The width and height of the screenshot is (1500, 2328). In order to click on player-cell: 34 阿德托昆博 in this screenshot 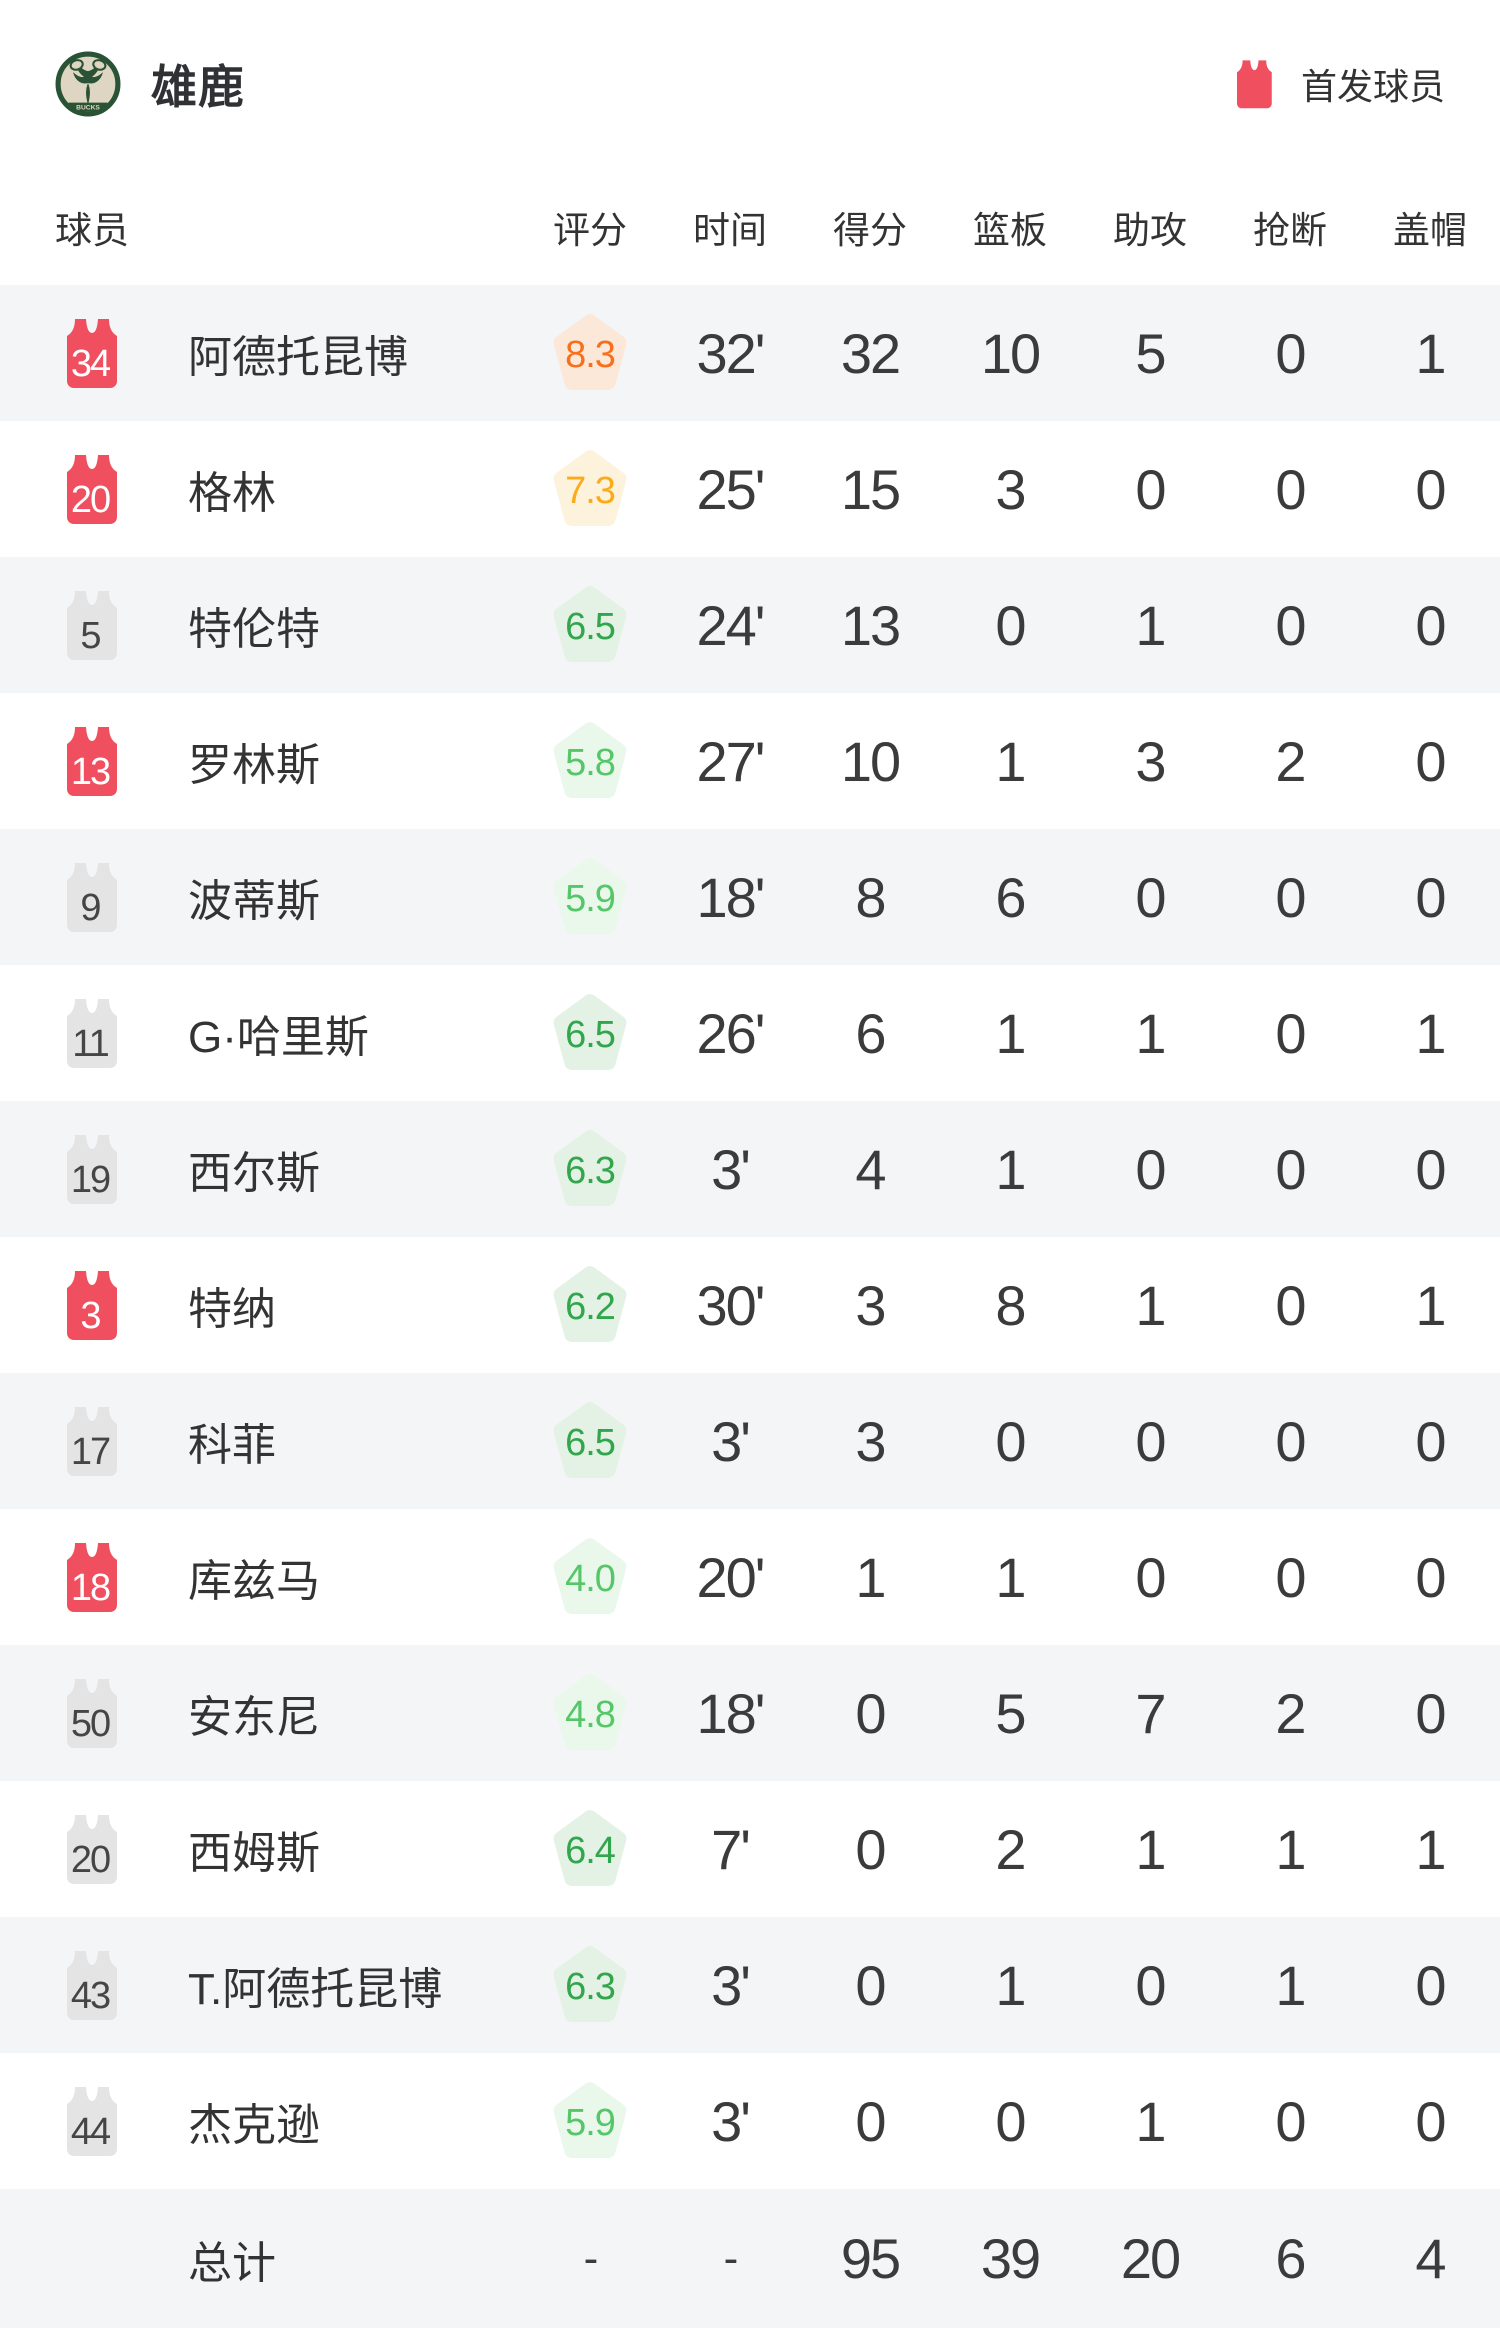, I will do `click(260, 353)`.